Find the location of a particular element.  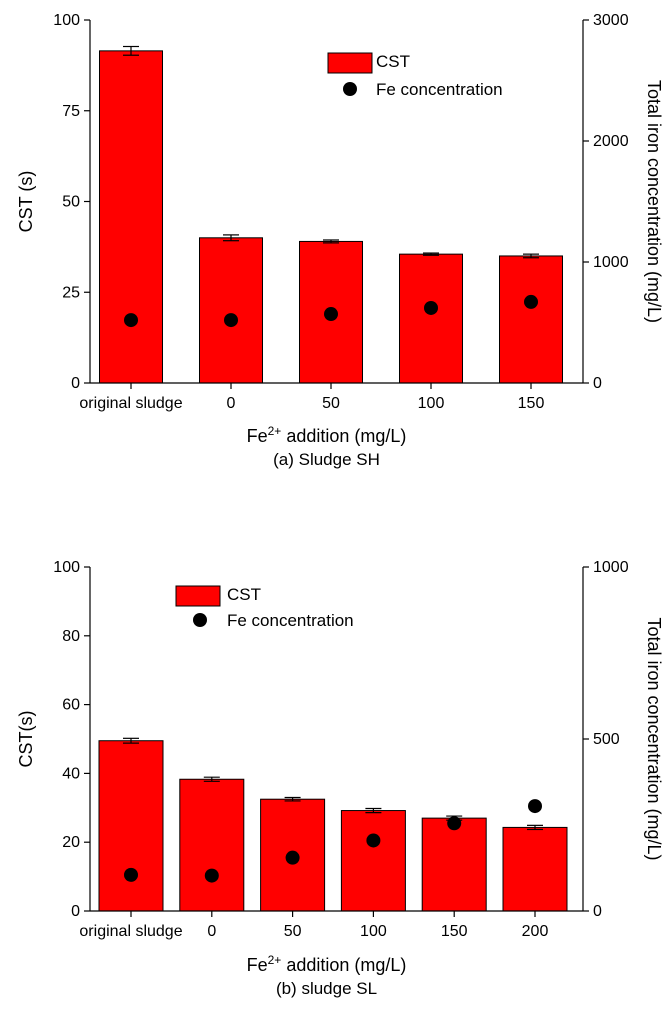

y-tick-label-4: 80 is located at coordinates (71, 636).